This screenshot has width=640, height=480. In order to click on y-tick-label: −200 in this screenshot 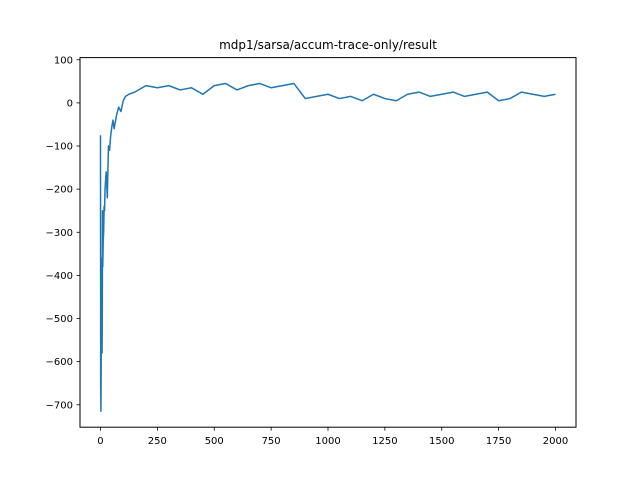, I will do `click(59, 190)`.